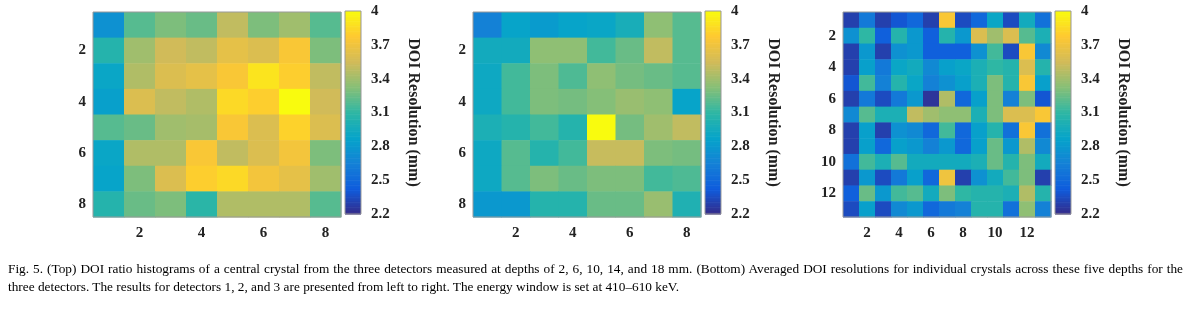  What do you see at coordinates (1027, 231) in the screenshot?
I see `x-tick-label: 12` at bounding box center [1027, 231].